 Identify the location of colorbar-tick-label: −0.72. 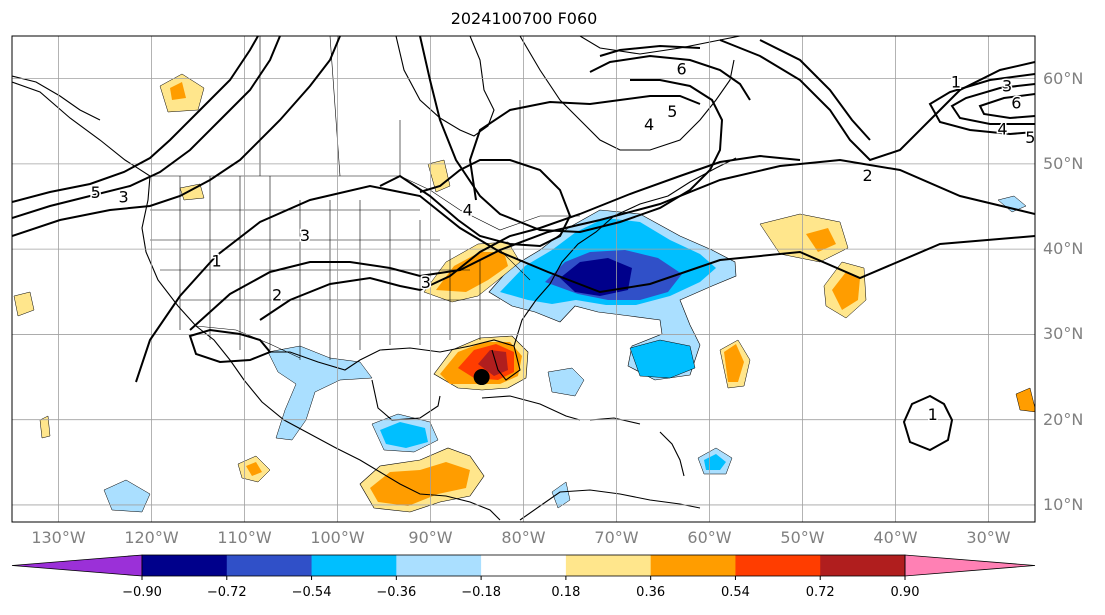
(226, 592).